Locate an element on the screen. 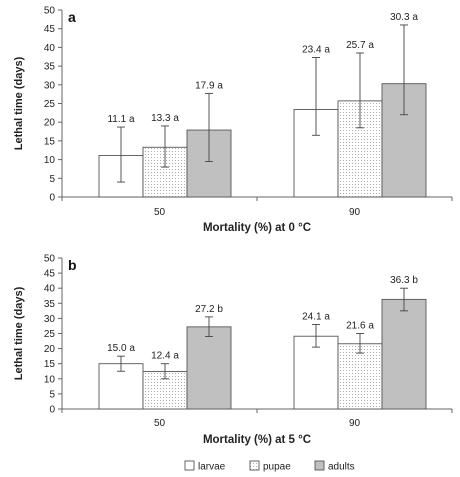 The width and height of the screenshot is (460, 477). data-label: 13.3 a is located at coordinates (165, 118).